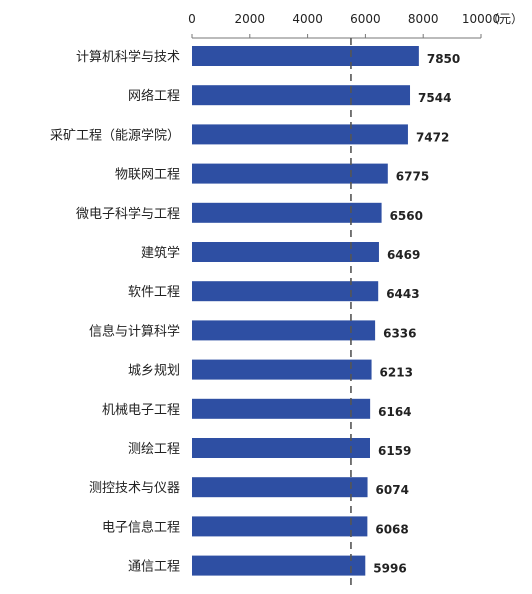  Describe the element at coordinates (434, 98) in the screenshot. I see `data-label: 7544` at that location.